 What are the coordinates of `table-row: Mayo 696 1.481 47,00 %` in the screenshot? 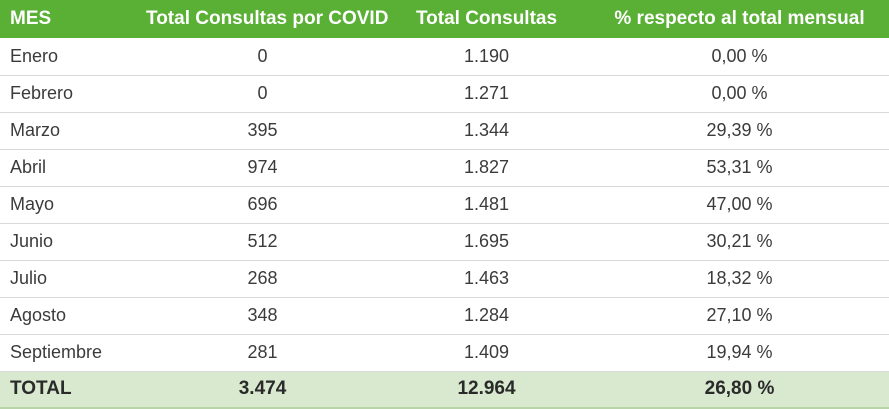 It's located at (444, 204).